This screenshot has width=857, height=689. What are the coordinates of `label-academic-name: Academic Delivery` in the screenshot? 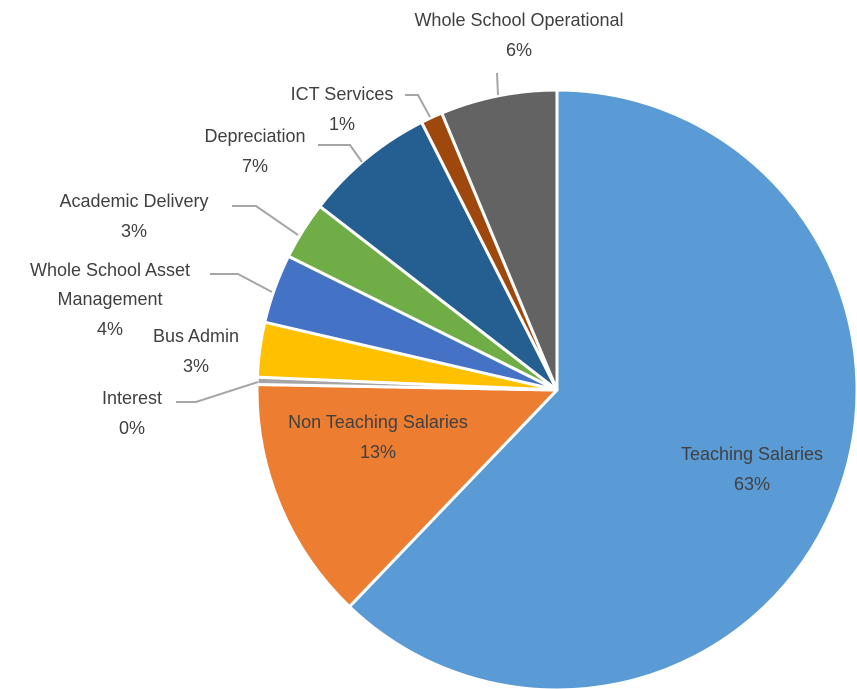 It's located at (133, 201).